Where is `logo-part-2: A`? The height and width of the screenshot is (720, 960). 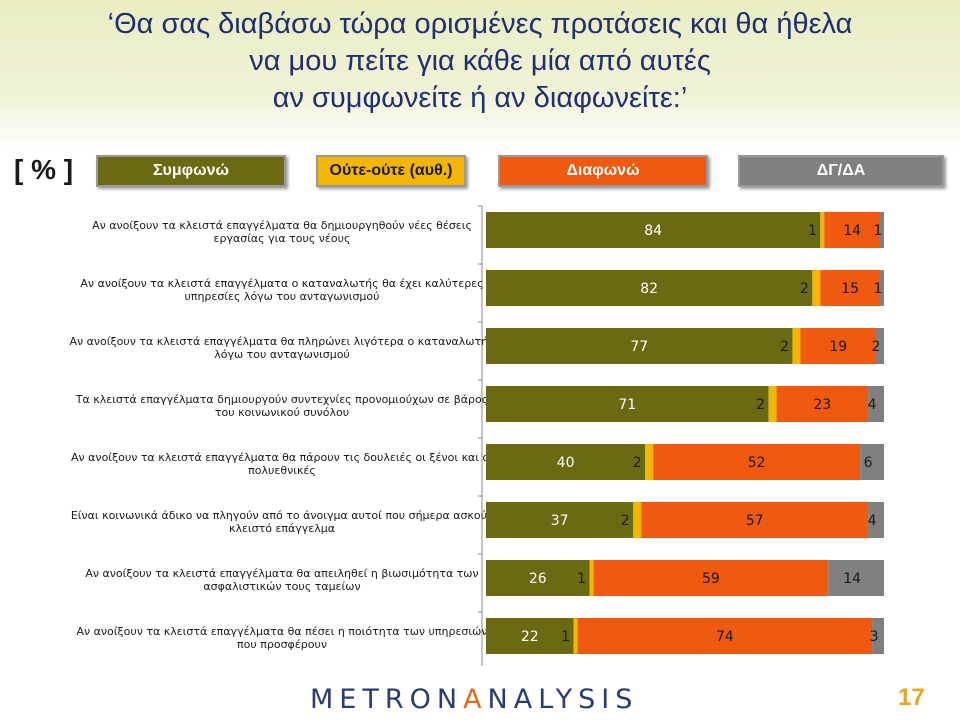
logo-part-2: A is located at coordinates (475, 699).